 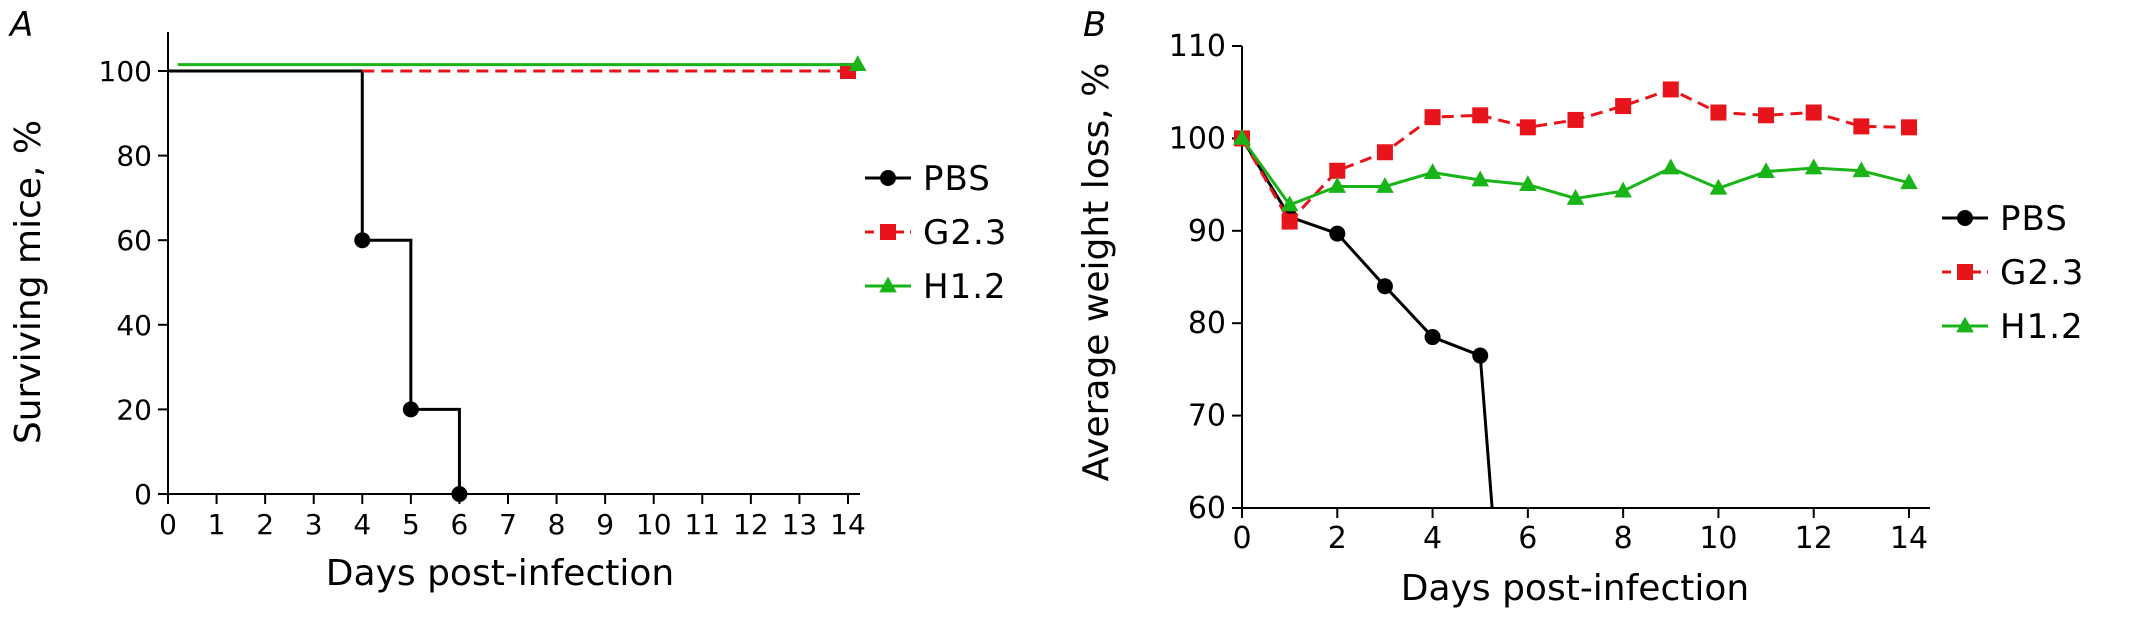 I want to click on x-tick-label: 7, so click(x=508, y=524).